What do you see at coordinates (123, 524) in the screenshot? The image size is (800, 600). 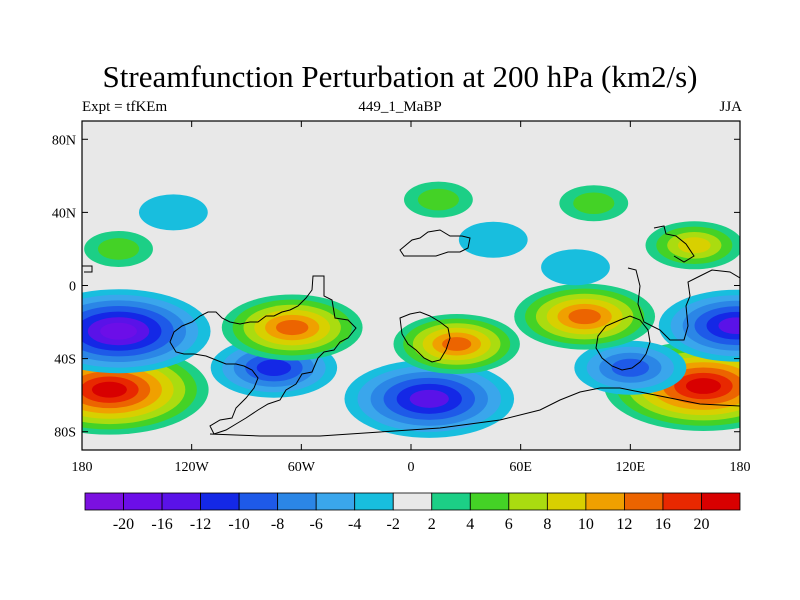 I see `colorbar-label: -20` at bounding box center [123, 524].